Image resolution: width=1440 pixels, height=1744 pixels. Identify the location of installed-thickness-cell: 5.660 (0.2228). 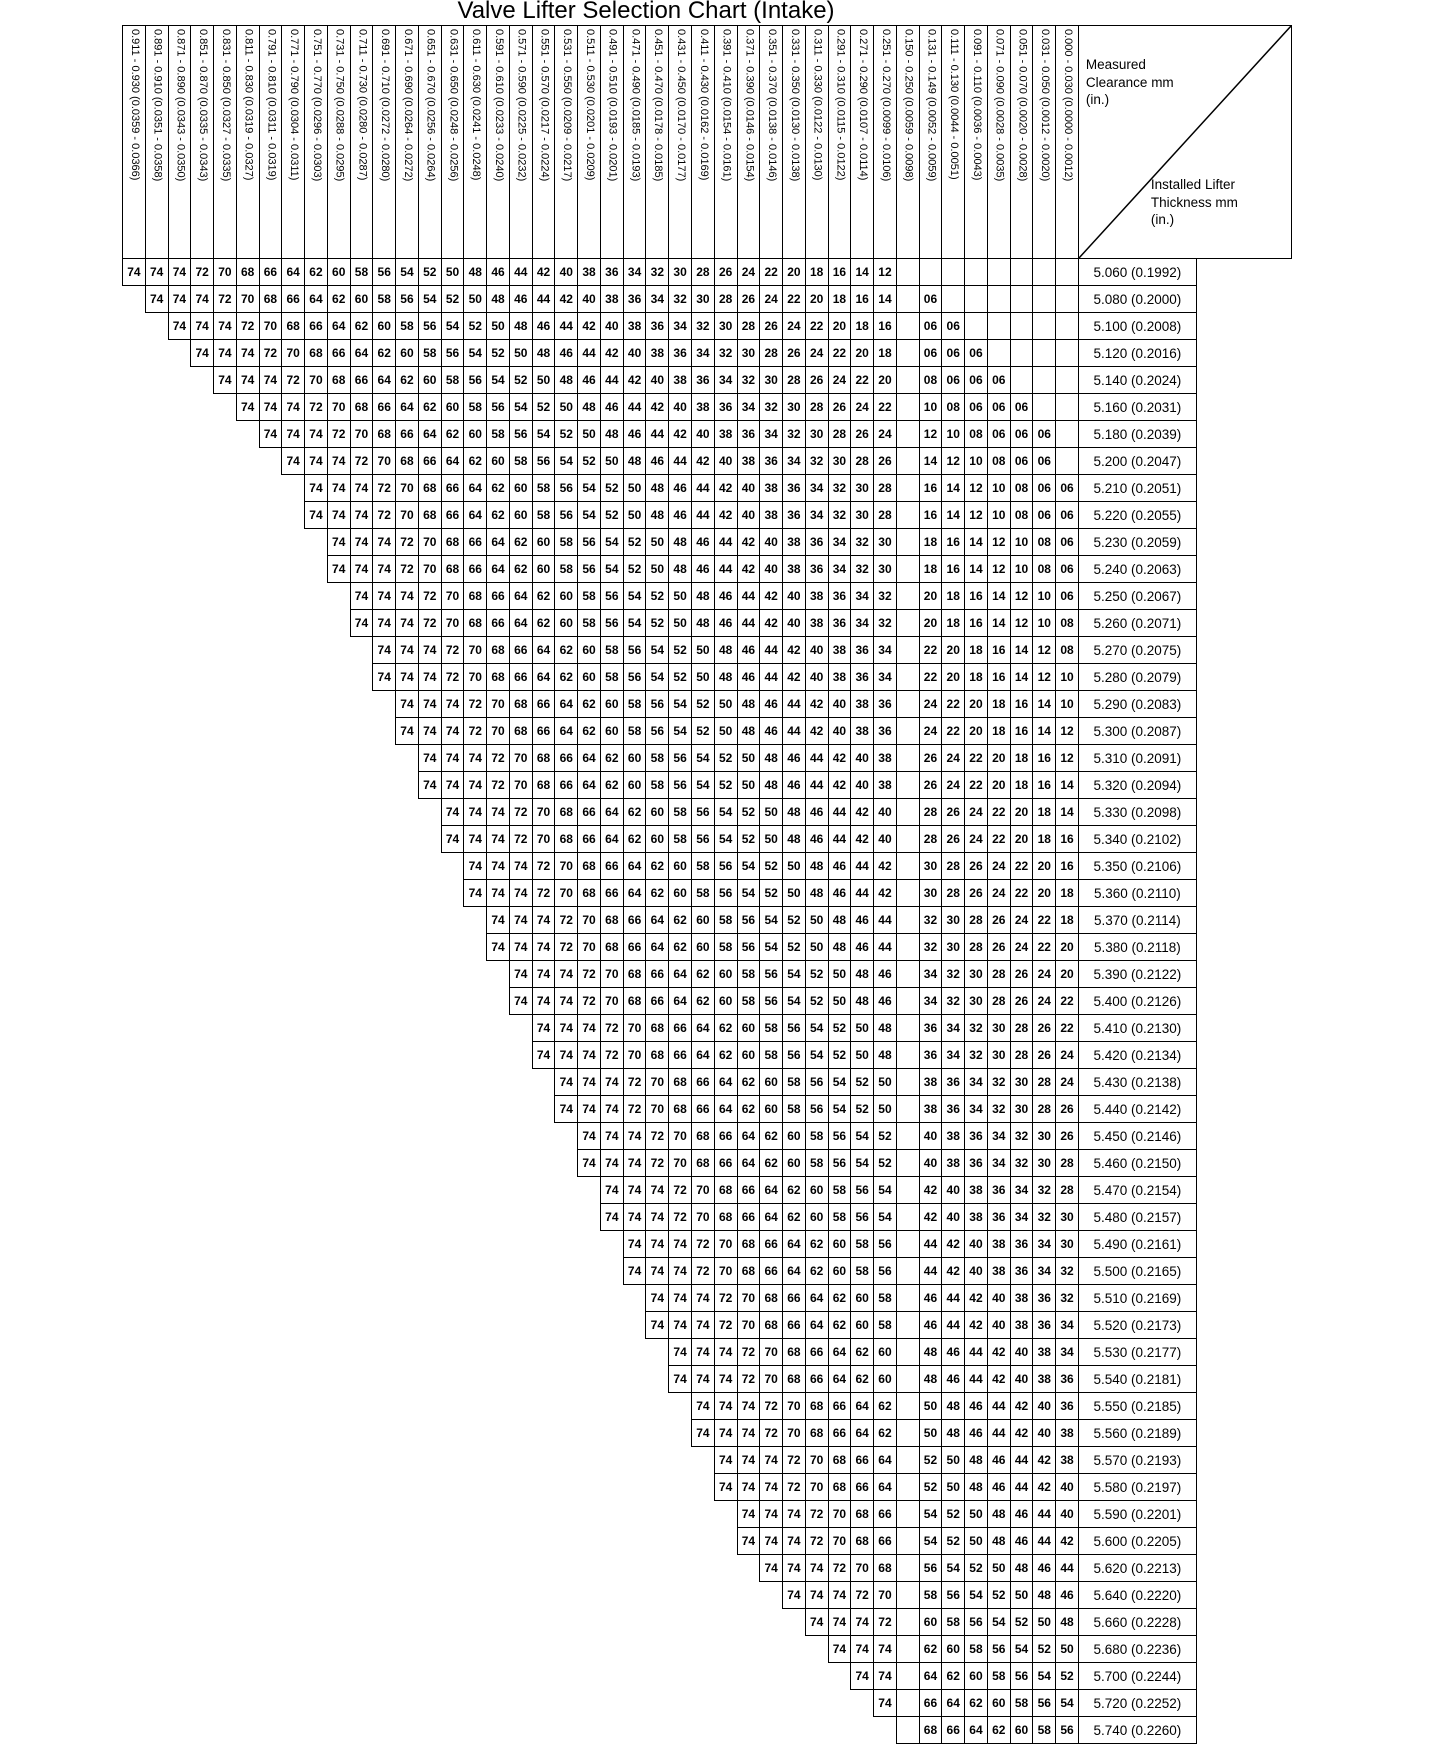
(1137, 1622).